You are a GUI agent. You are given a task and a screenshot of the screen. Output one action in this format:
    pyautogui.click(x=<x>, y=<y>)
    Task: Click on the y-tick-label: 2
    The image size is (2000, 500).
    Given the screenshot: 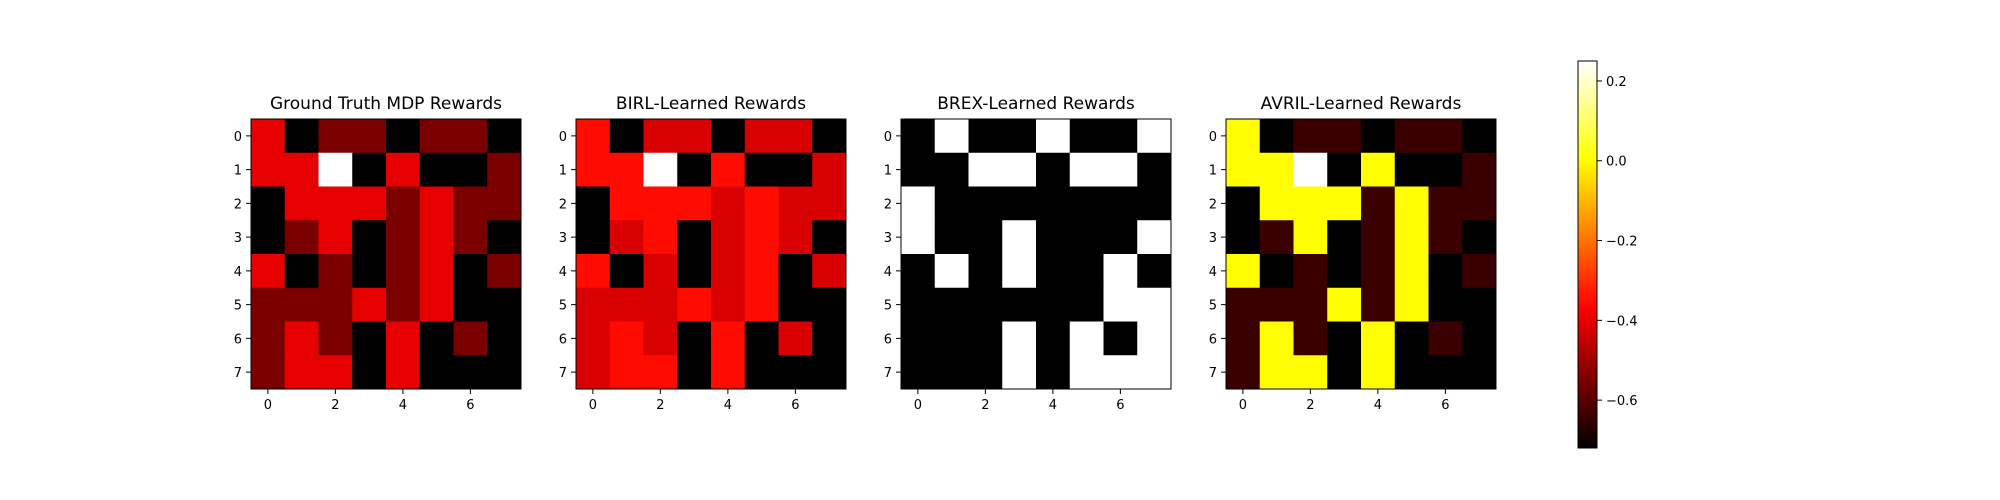 What is the action you would take?
    pyautogui.click(x=1213, y=204)
    